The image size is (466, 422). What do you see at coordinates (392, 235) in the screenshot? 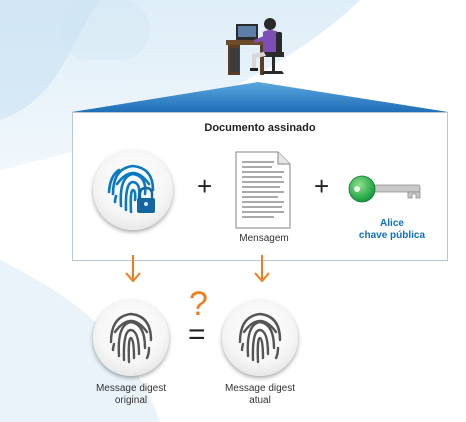
I see `public-key-text: chave pública` at bounding box center [392, 235].